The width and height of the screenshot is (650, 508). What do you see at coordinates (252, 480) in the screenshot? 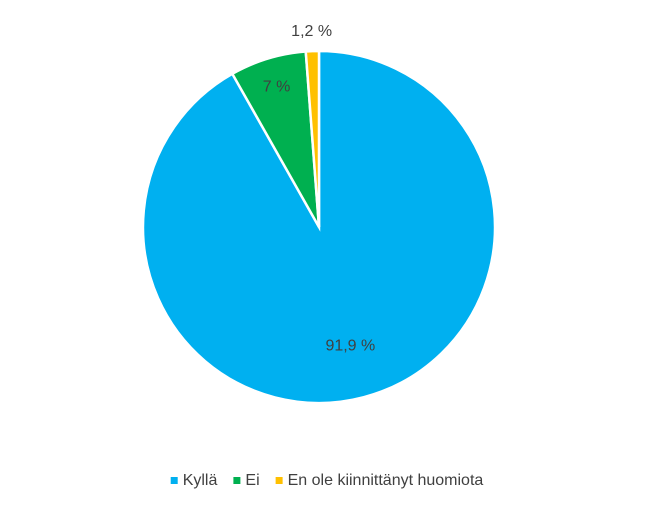
I see `legend-label: Ei` at bounding box center [252, 480].